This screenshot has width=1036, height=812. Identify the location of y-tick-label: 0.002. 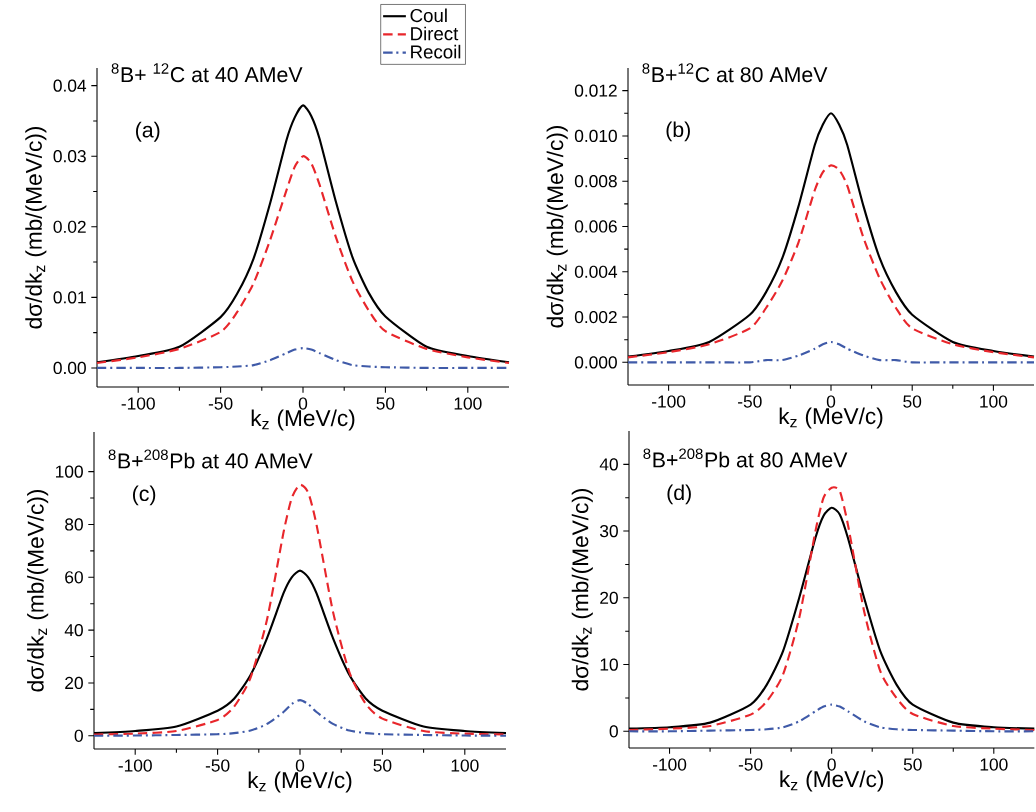
(595, 317).